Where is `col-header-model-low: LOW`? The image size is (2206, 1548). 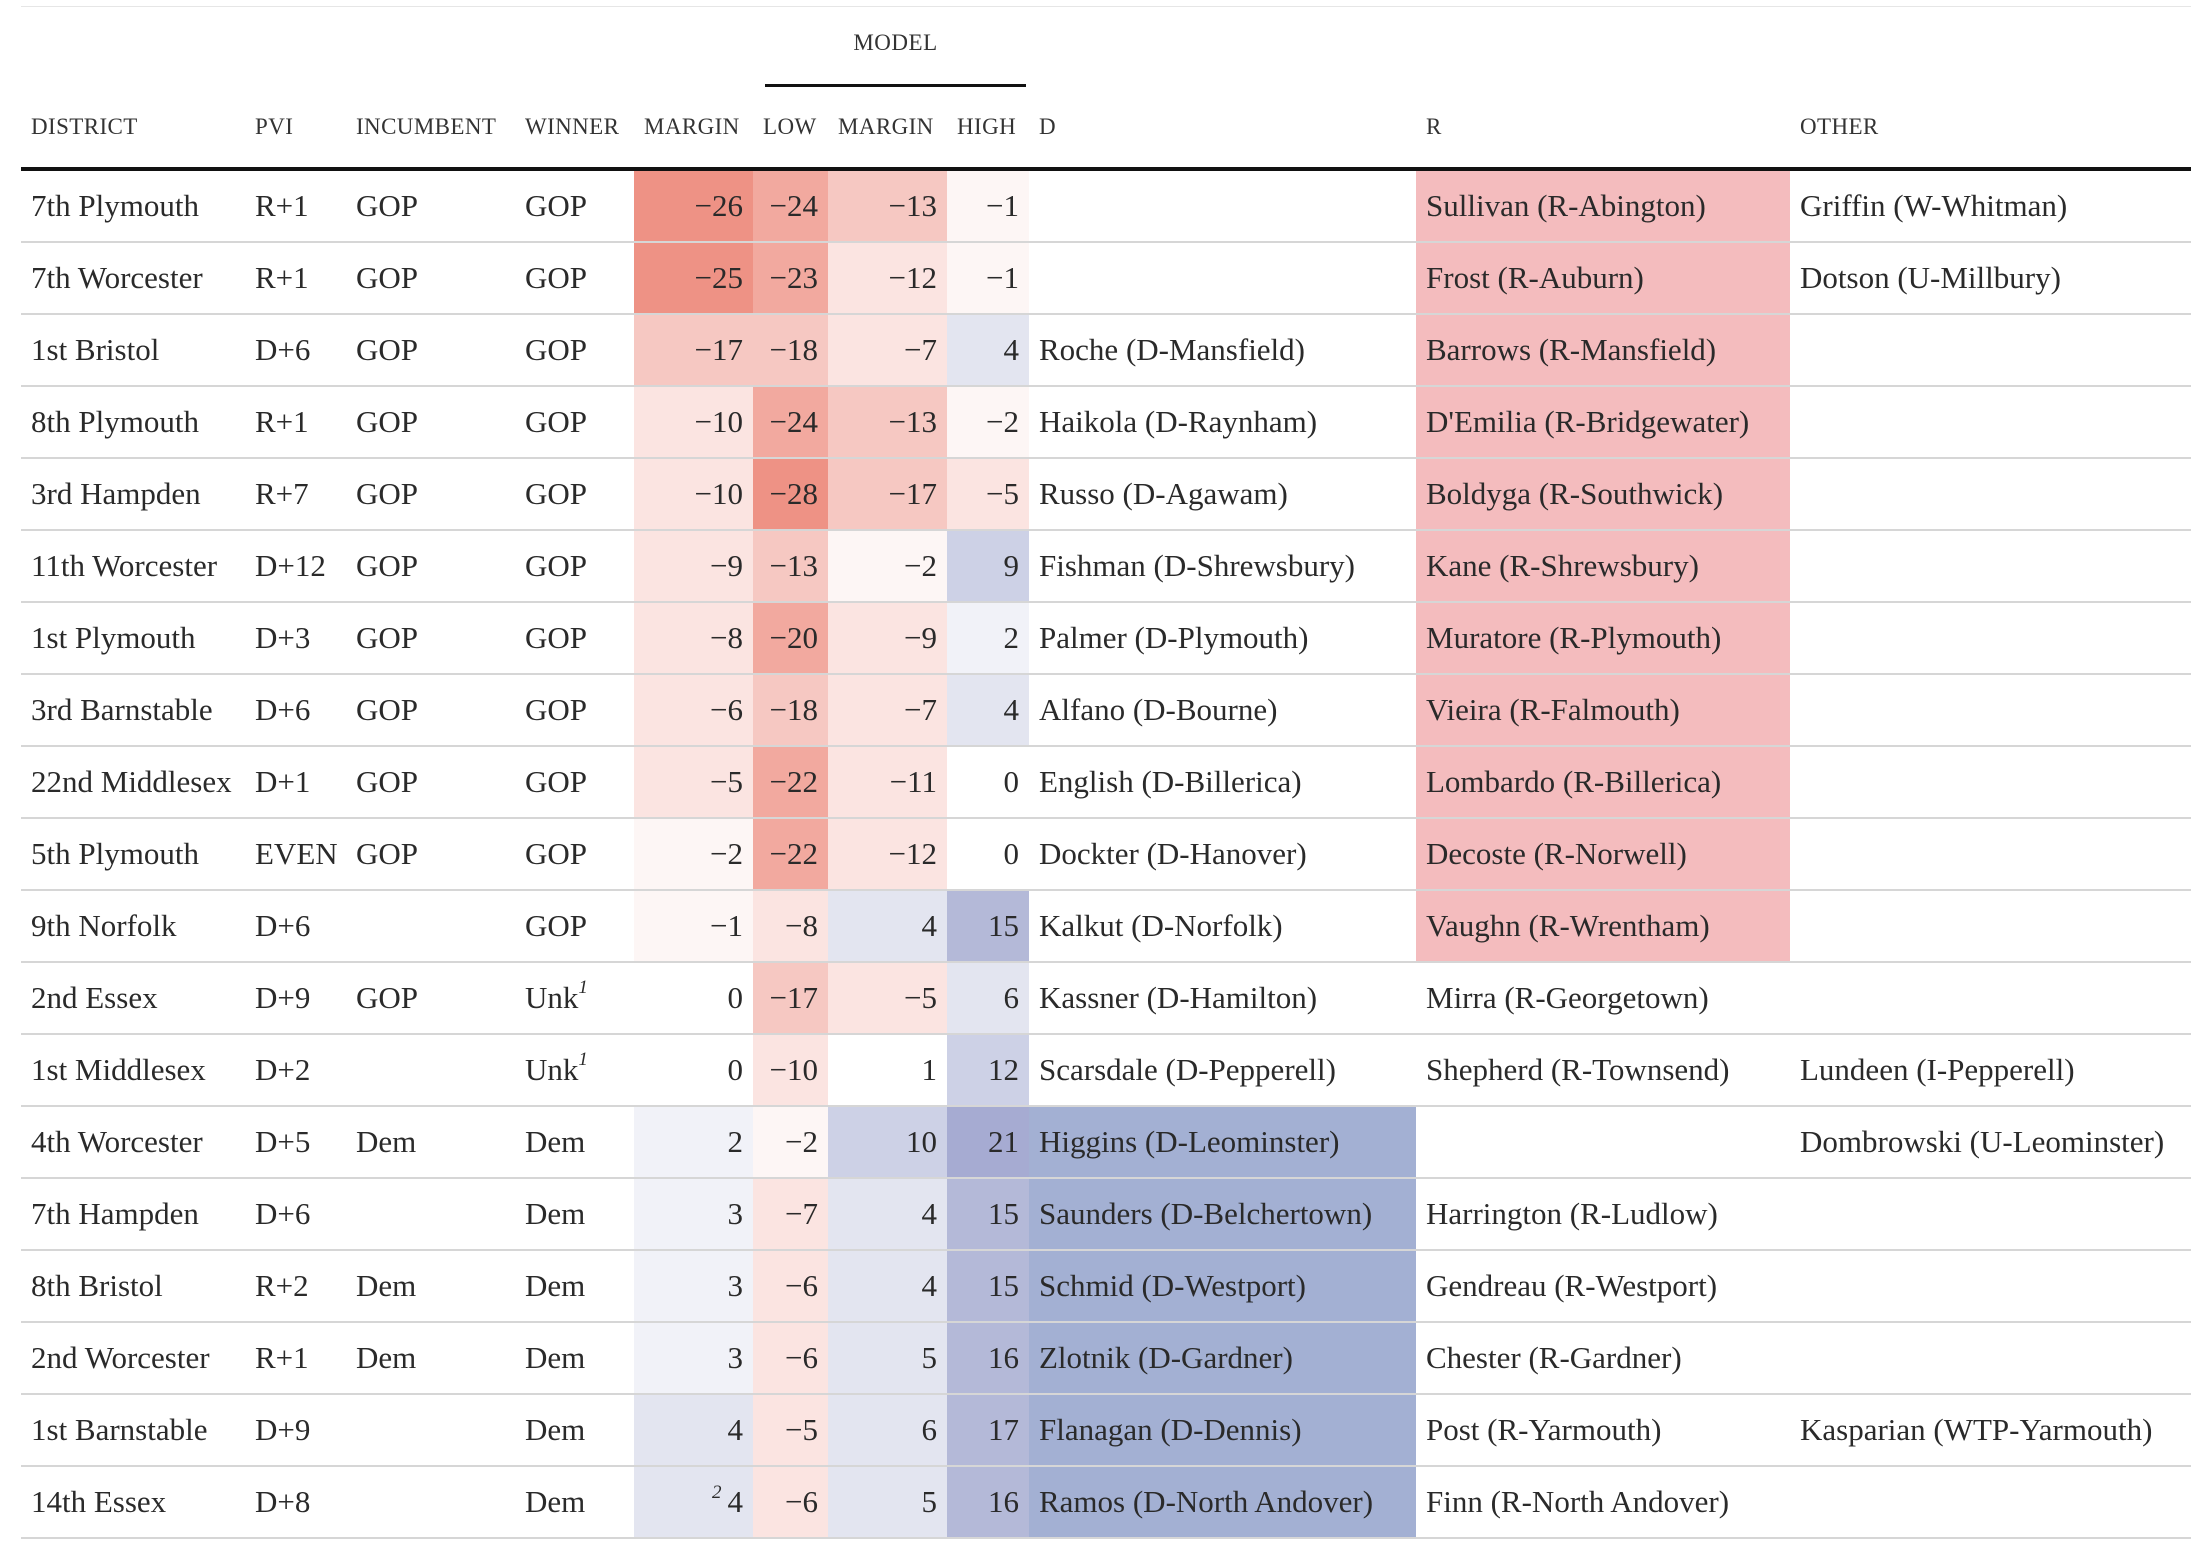 col-header-model-low: LOW is located at coordinates (790, 129).